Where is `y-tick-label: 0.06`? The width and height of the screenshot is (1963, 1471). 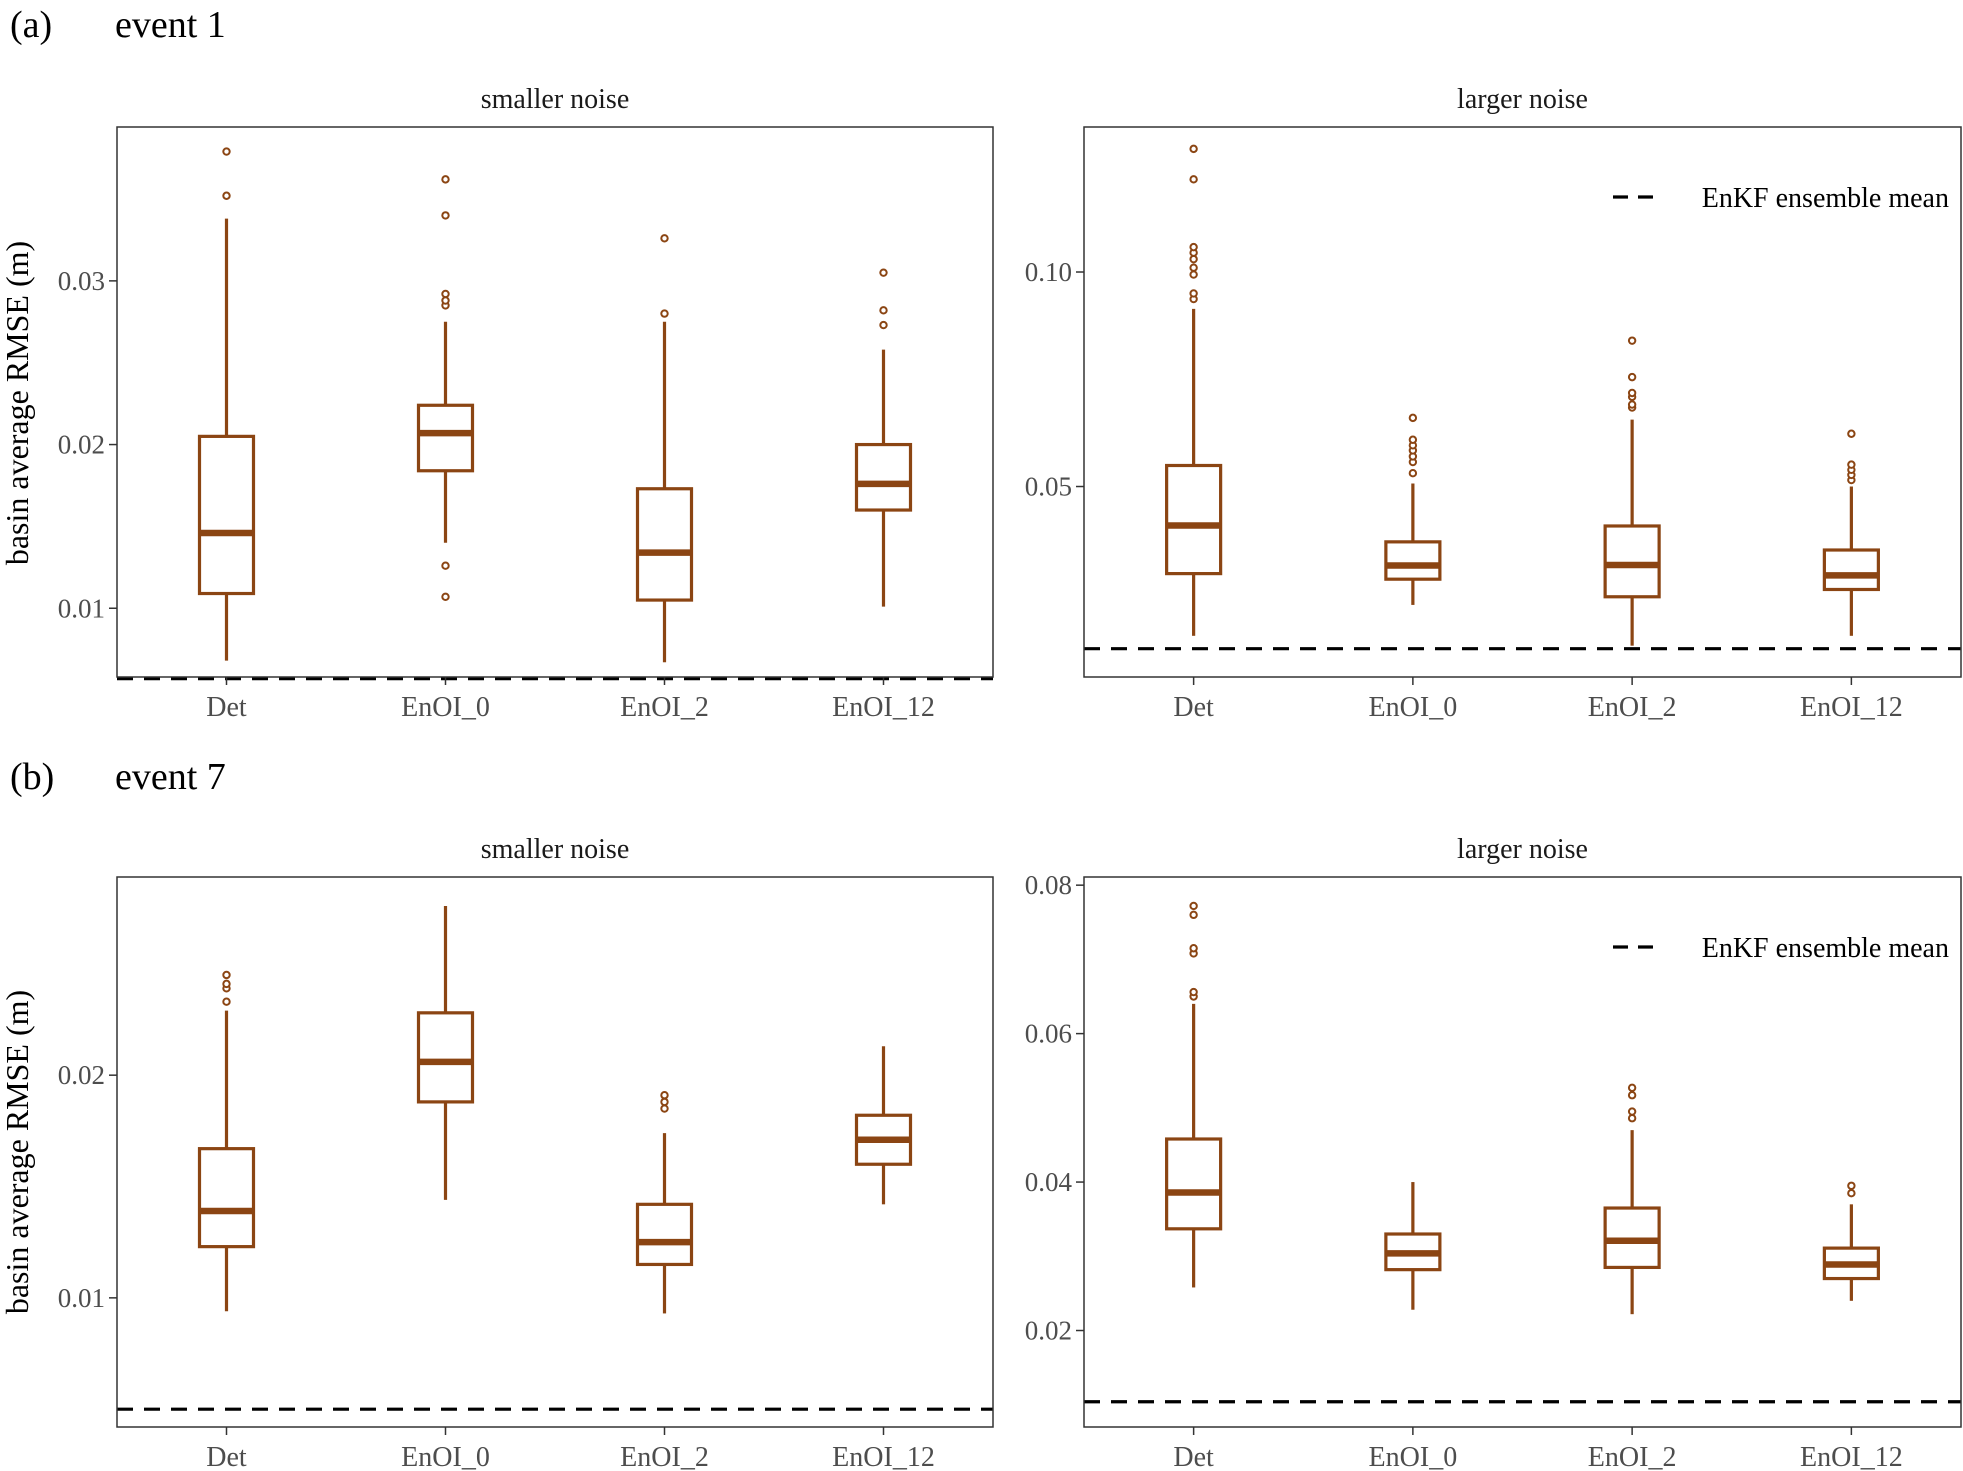 y-tick-label: 0.06 is located at coordinates (1048, 1034).